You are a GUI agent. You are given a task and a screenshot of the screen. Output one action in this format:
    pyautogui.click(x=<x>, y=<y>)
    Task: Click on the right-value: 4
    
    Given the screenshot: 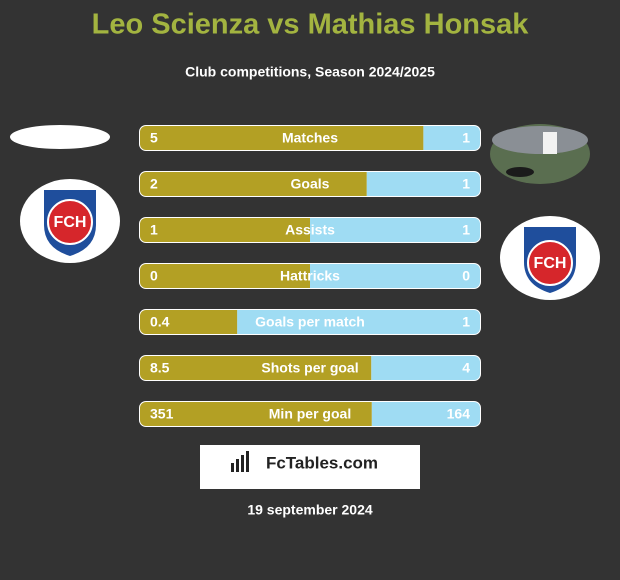 What is the action you would take?
    pyautogui.click(x=466, y=368)
    